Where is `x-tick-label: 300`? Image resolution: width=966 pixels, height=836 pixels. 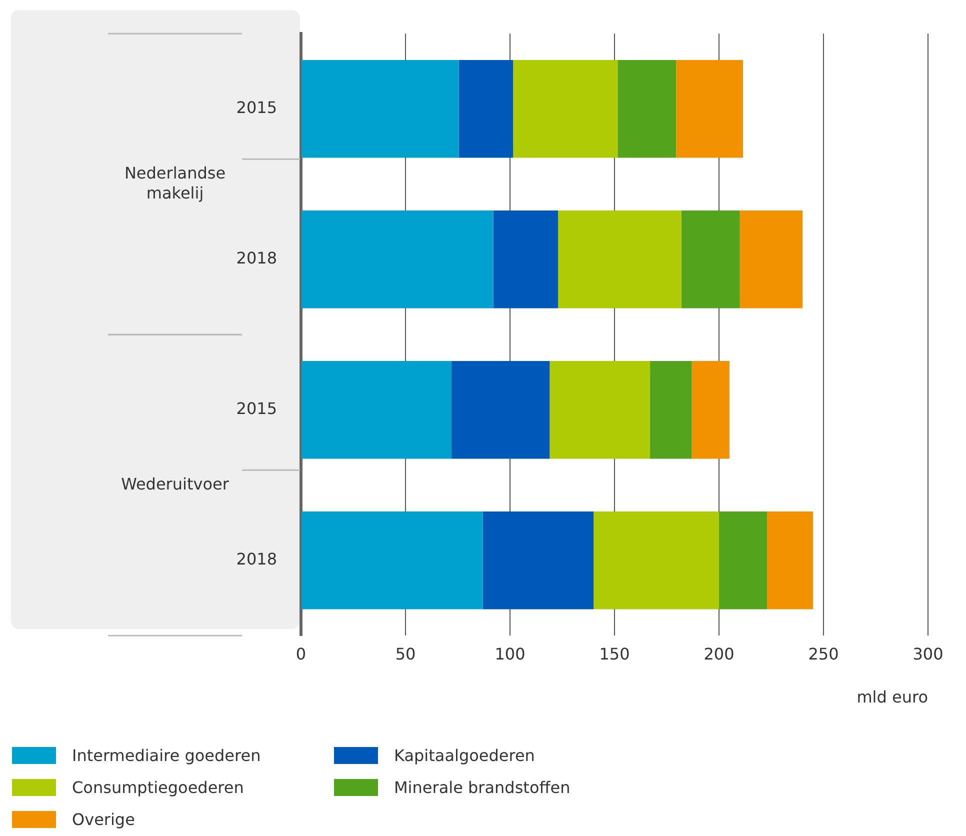 x-tick-label: 300 is located at coordinates (928, 654).